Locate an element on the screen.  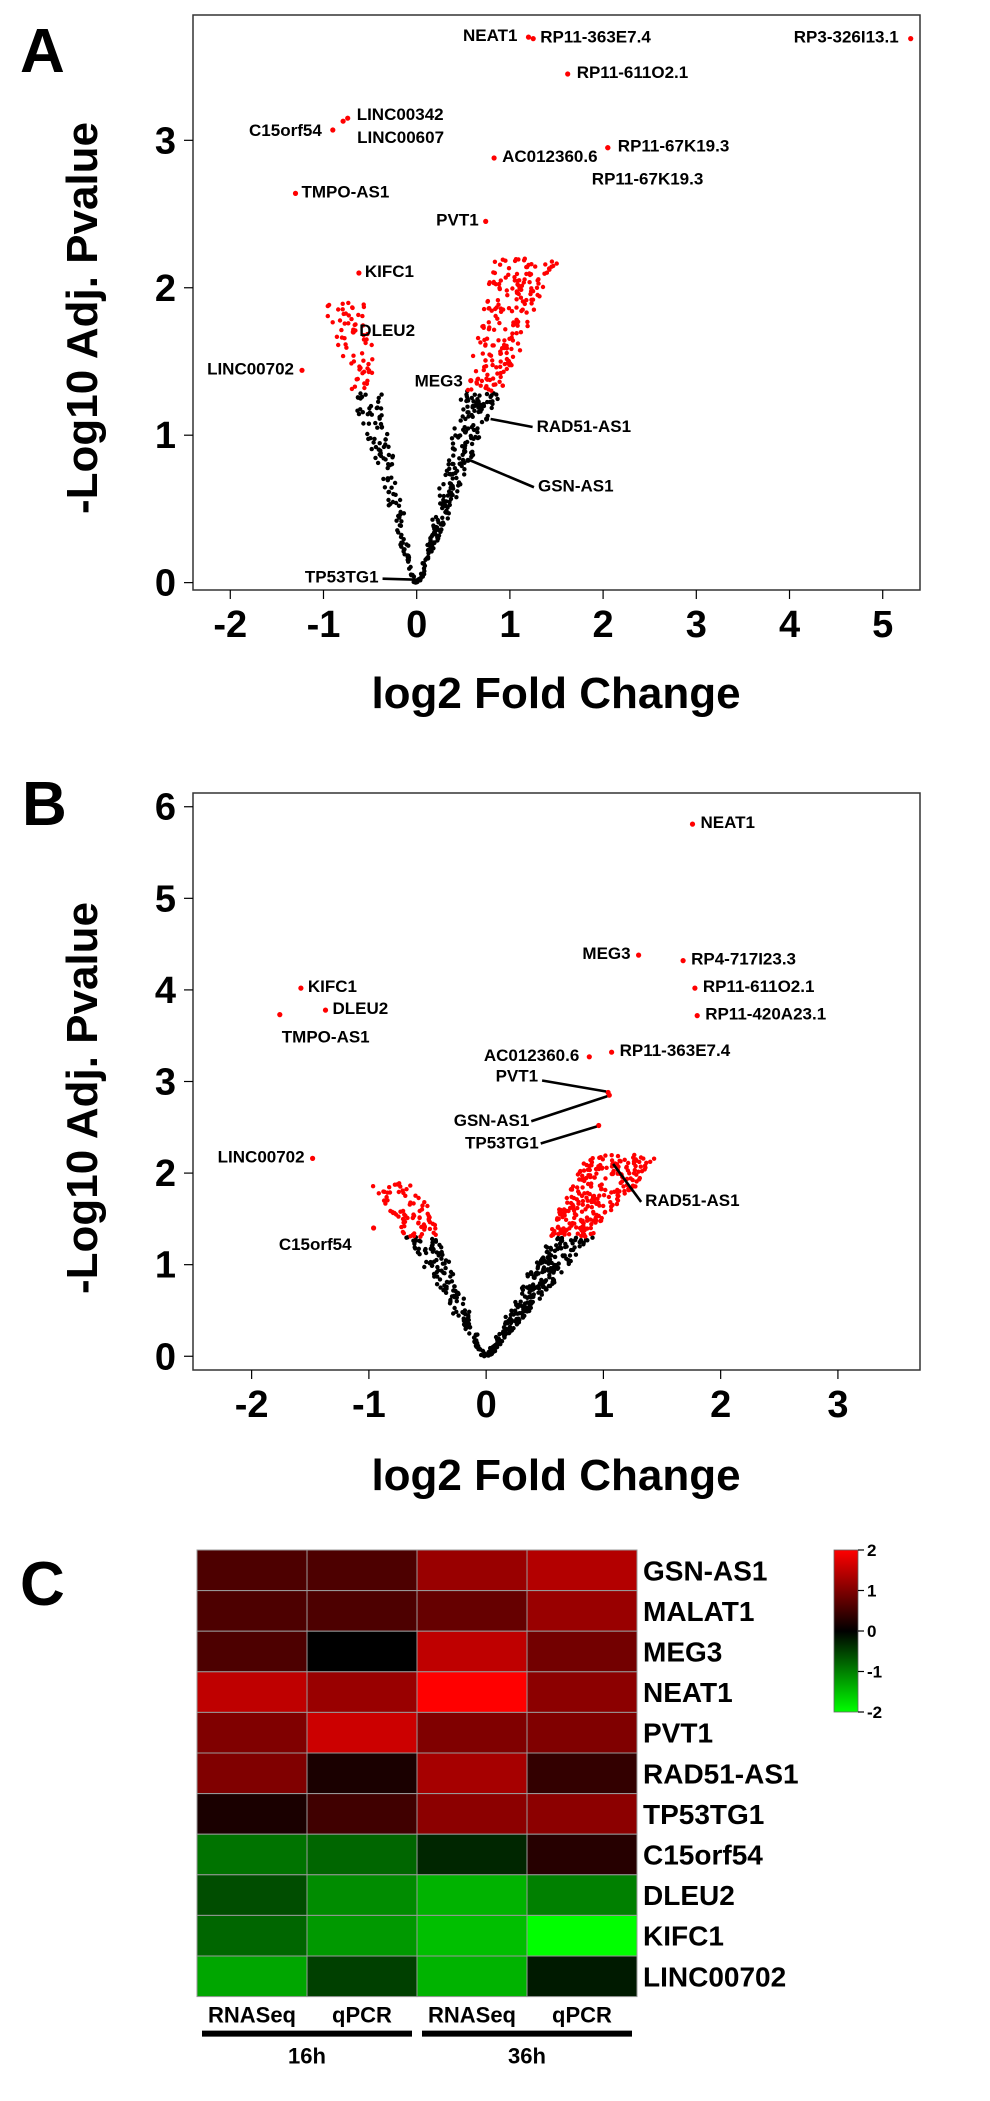
point-label: PVT1 is located at coordinates (517, 1076).